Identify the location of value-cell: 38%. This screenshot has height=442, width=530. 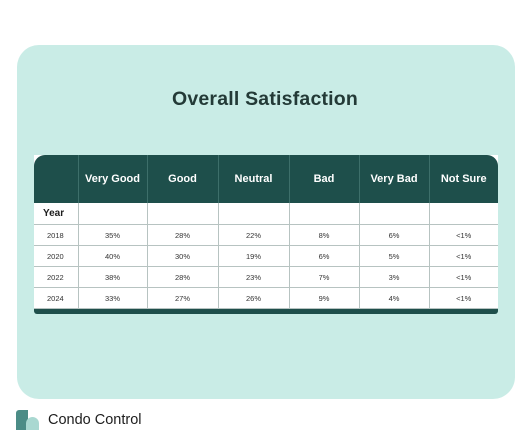
(113, 277).